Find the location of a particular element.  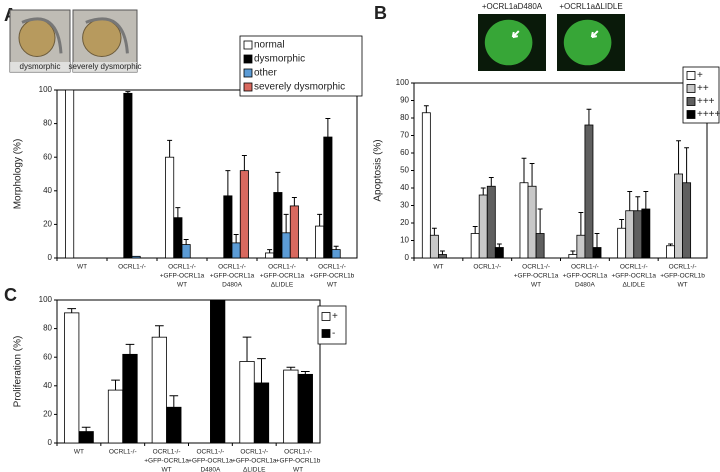

image-caption: +OCRL1aΔLIDLE is located at coordinates (590, 6).